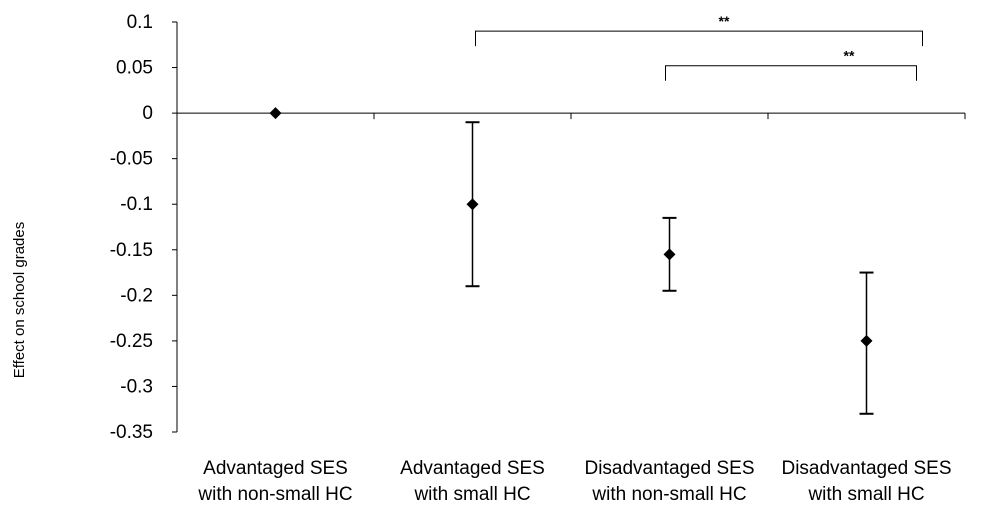 The height and width of the screenshot is (510, 984). What do you see at coordinates (472, 481) in the screenshot?
I see `x-category-label: Advantaged SES with small HC` at bounding box center [472, 481].